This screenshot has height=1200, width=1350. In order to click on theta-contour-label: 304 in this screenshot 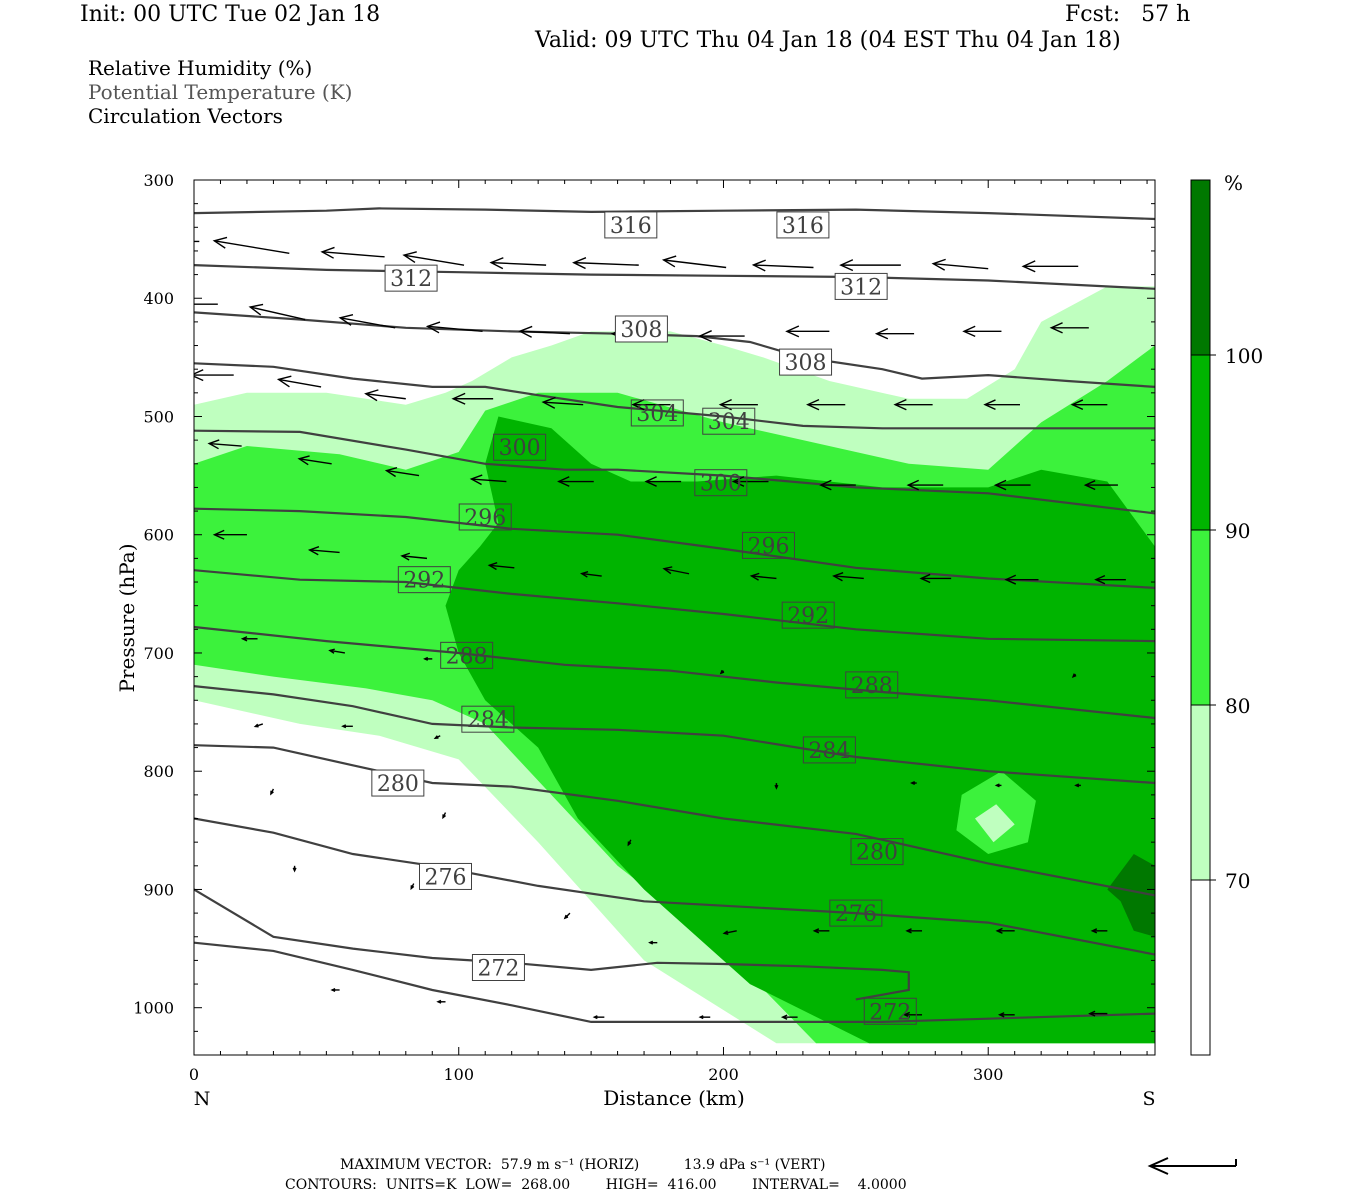, I will do `click(657, 413)`.